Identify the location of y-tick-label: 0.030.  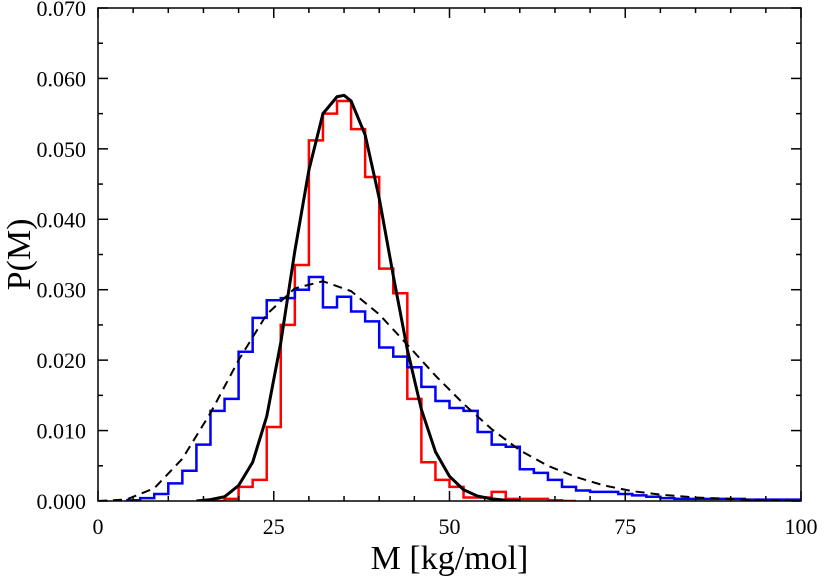
(62, 290).